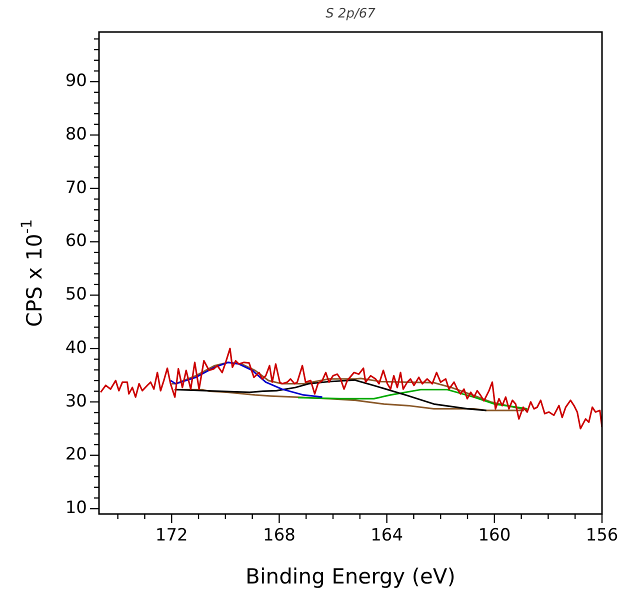  I want to click on x-tick-label: 172, so click(171, 536).